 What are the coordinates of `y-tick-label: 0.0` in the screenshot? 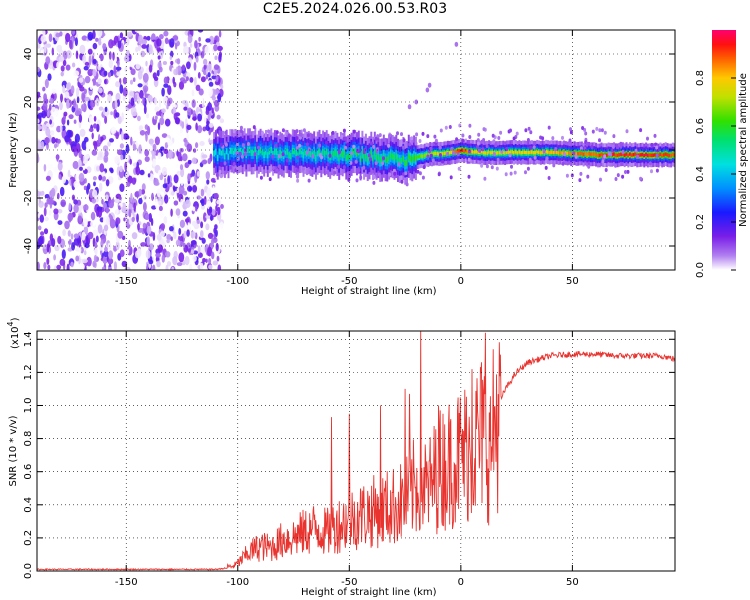 It's located at (28, 571).